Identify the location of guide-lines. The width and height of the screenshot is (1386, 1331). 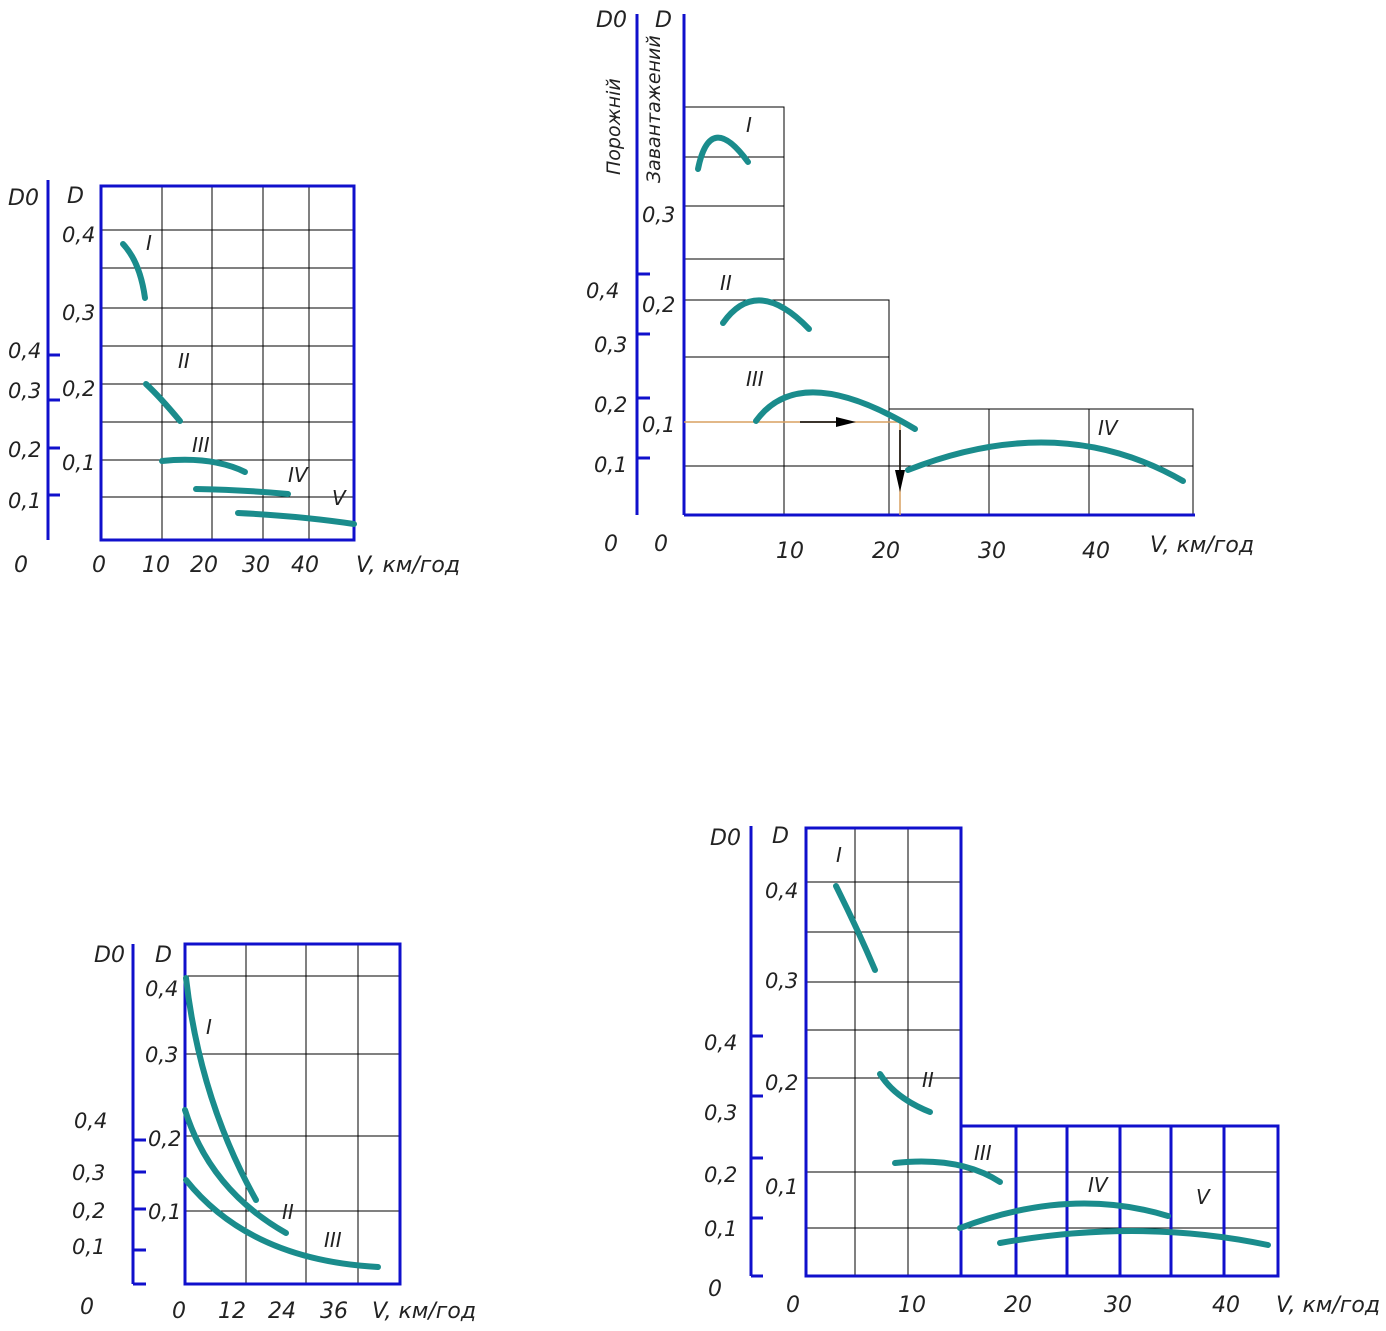
(794, 466).